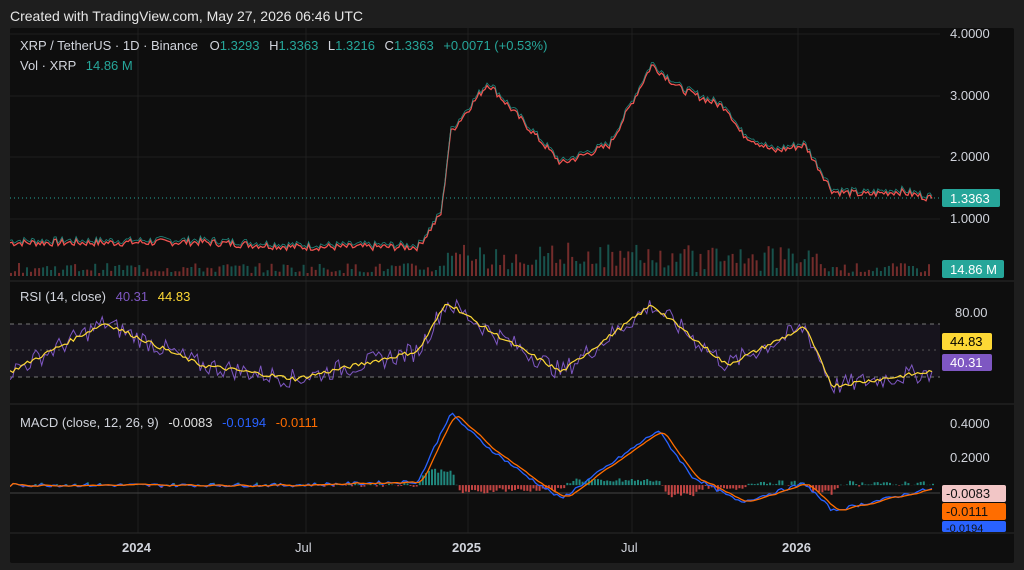  Describe the element at coordinates (389, 45) in the screenshot. I see `close-label: C` at that location.